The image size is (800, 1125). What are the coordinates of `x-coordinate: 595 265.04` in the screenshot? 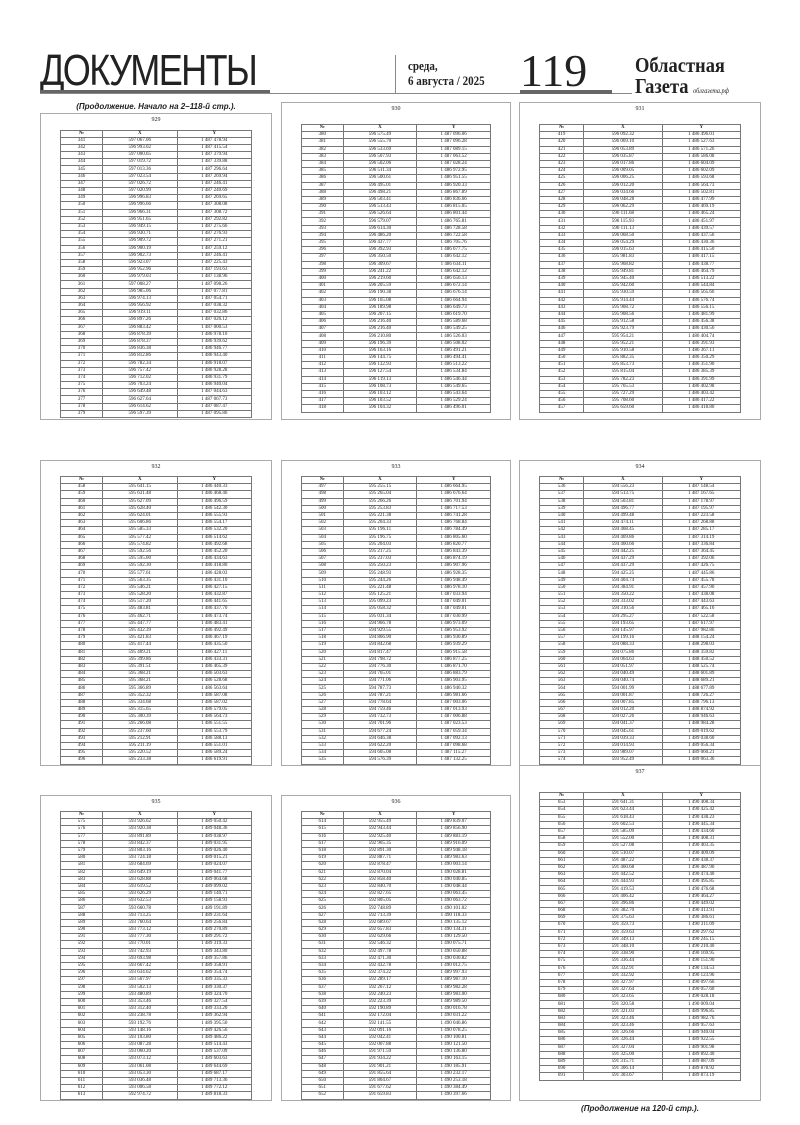 It's located at (380, 494).